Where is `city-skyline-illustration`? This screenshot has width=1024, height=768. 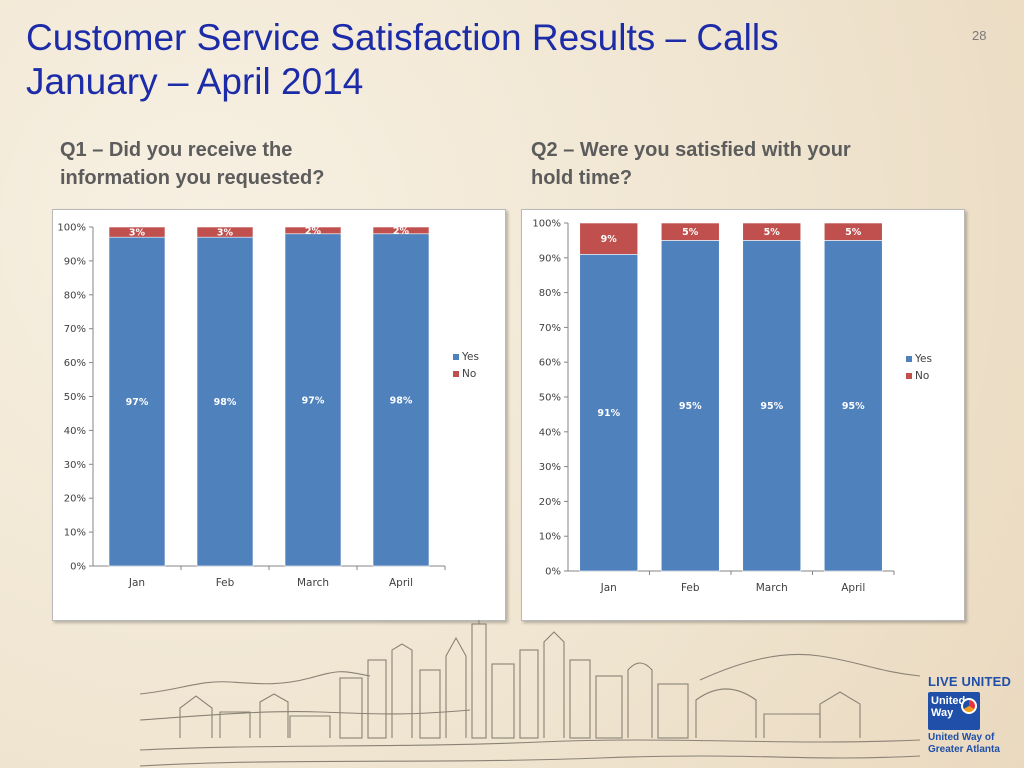 city-skyline-illustration is located at coordinates (530, 693).